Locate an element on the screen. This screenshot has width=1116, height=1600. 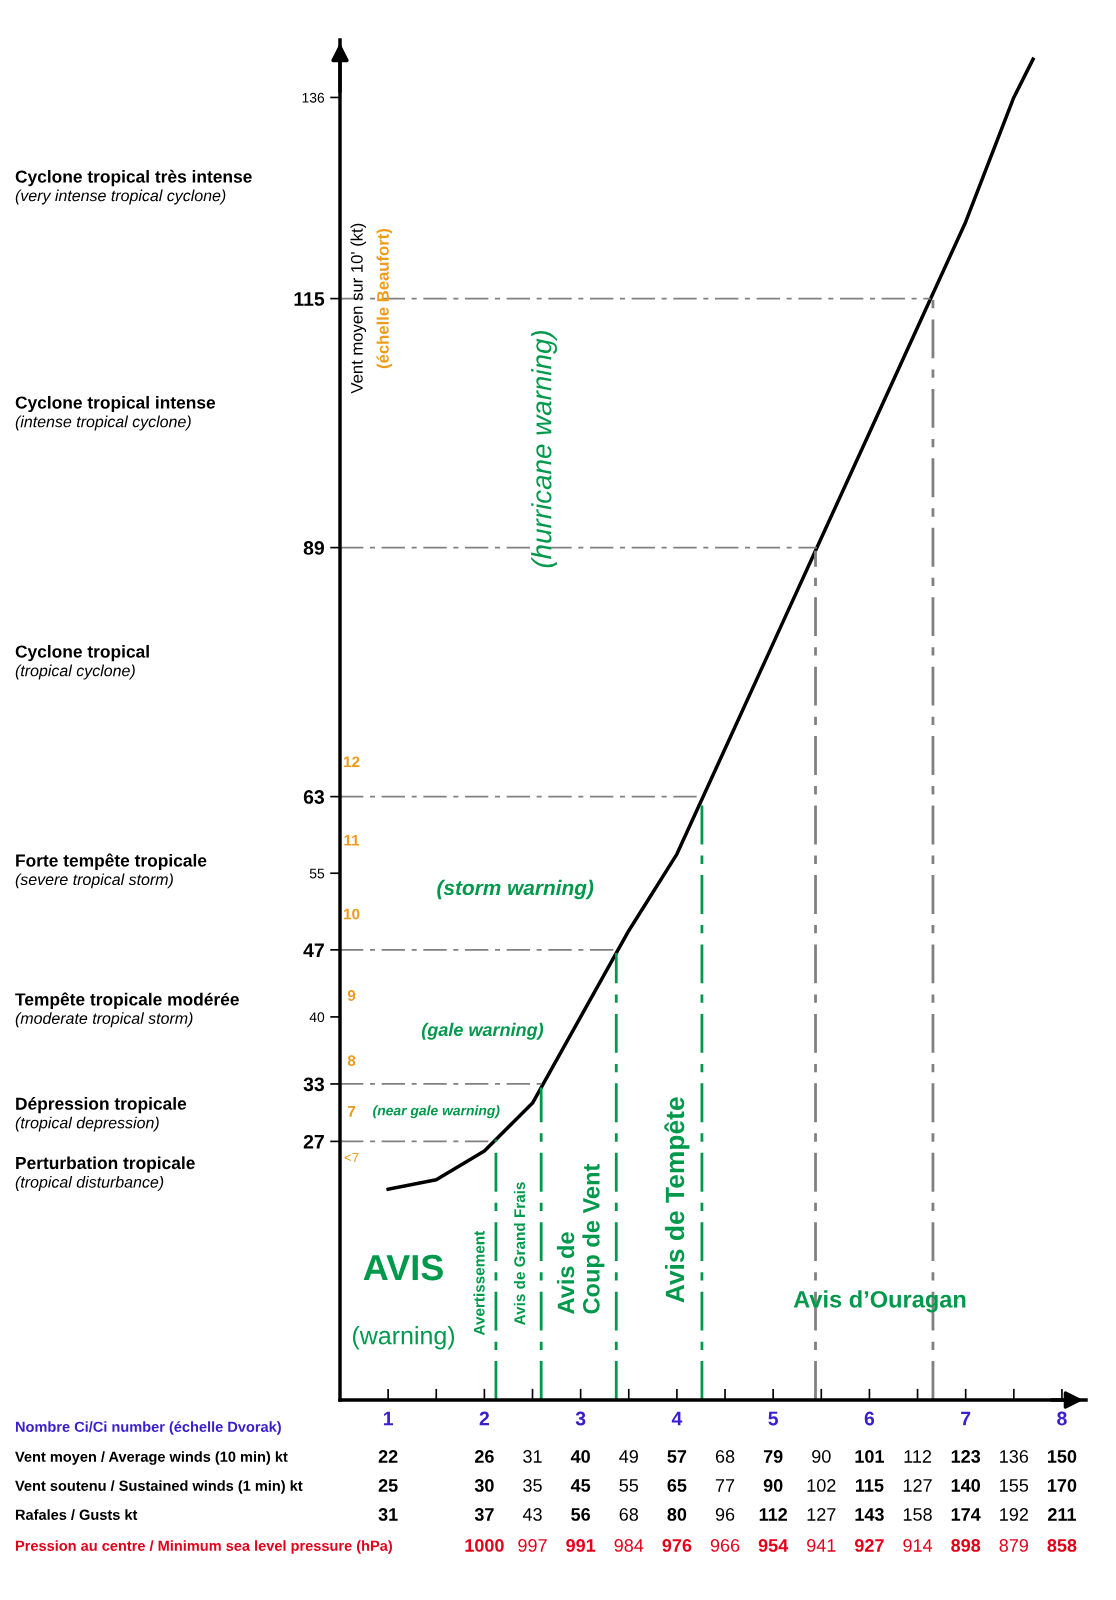
annotation: 8 is located at coordinates (351, 1061).